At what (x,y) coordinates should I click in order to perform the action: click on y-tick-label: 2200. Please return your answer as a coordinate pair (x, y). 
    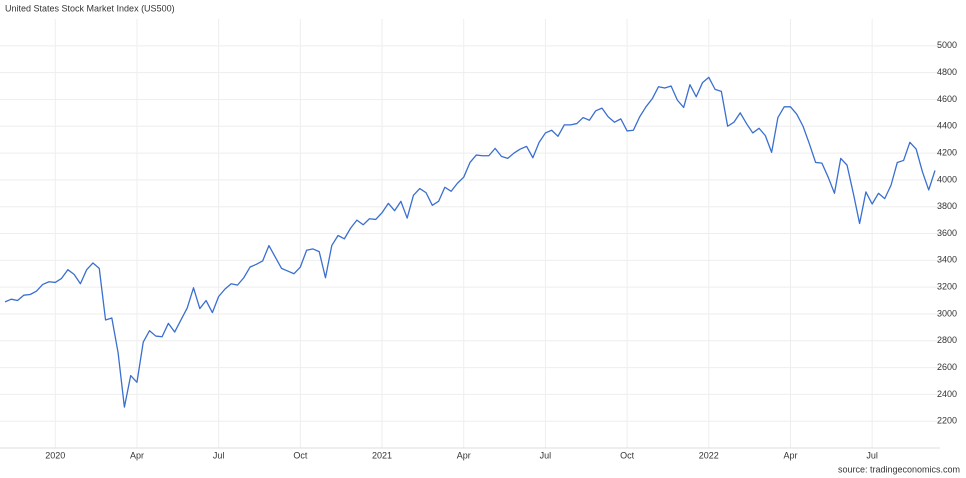
    Looking at the image, I should click on (947, 421).